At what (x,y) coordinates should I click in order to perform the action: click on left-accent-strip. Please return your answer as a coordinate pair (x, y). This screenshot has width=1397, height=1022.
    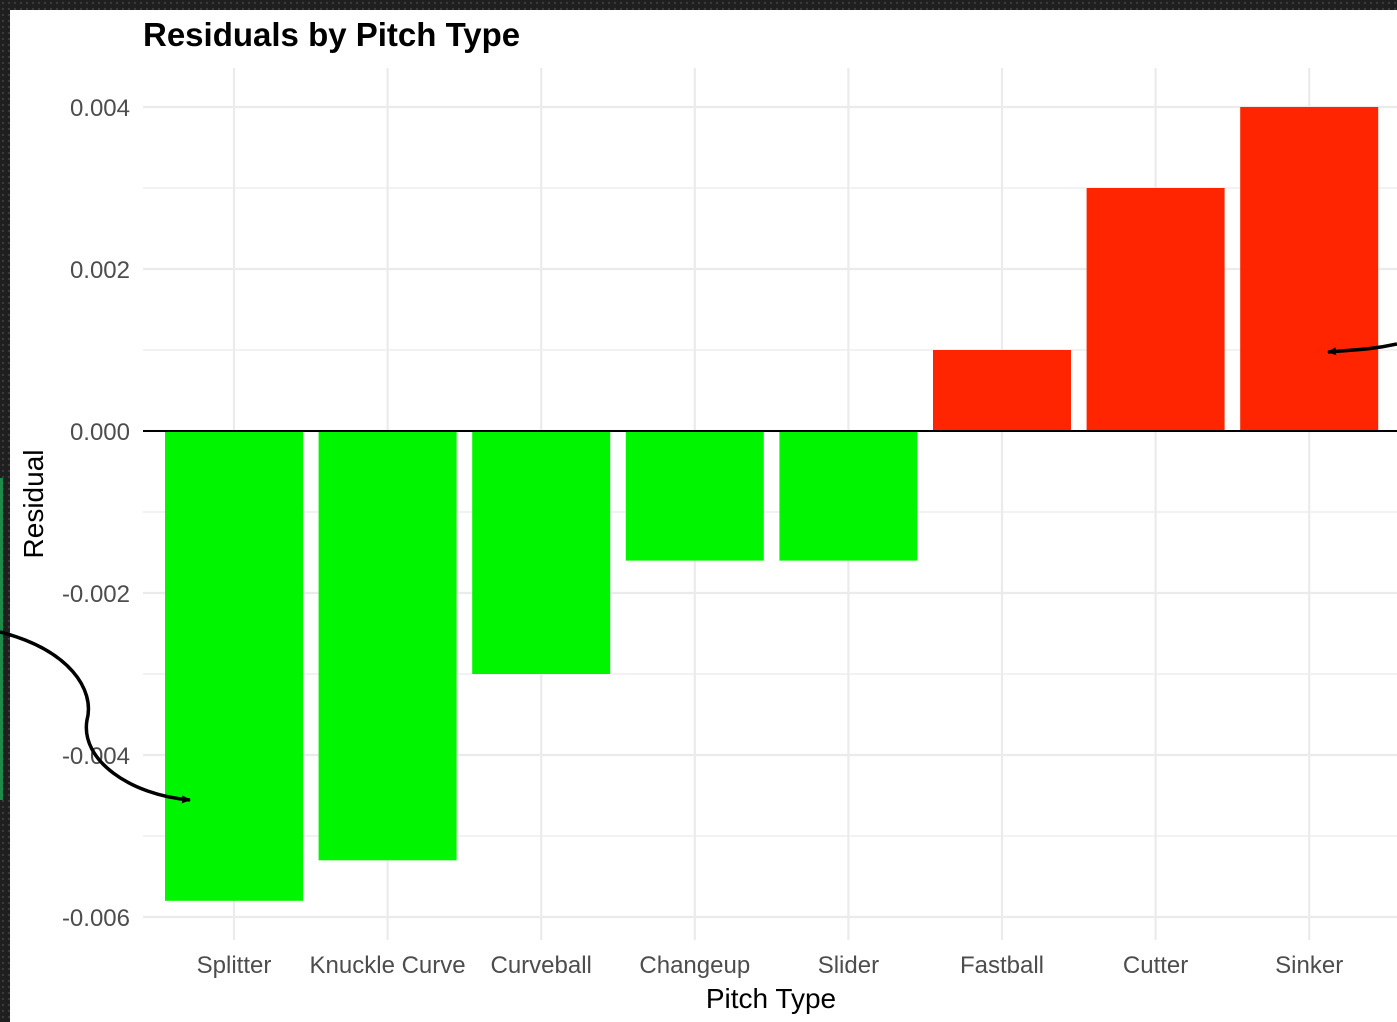
    Looking at the image, I should click on (1, 639).